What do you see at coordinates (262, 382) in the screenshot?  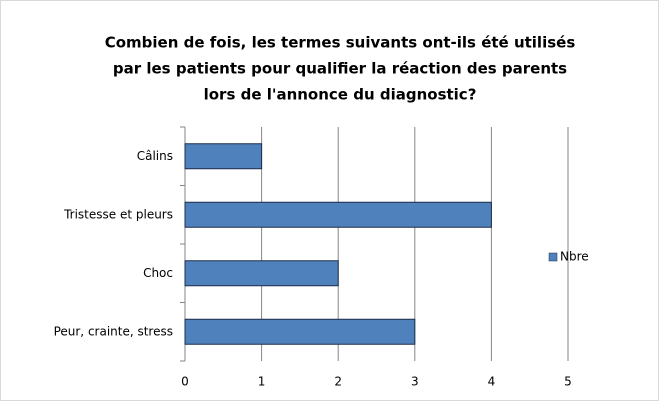 I see `x-tick-label: 1` at bounding box center [262, 382].